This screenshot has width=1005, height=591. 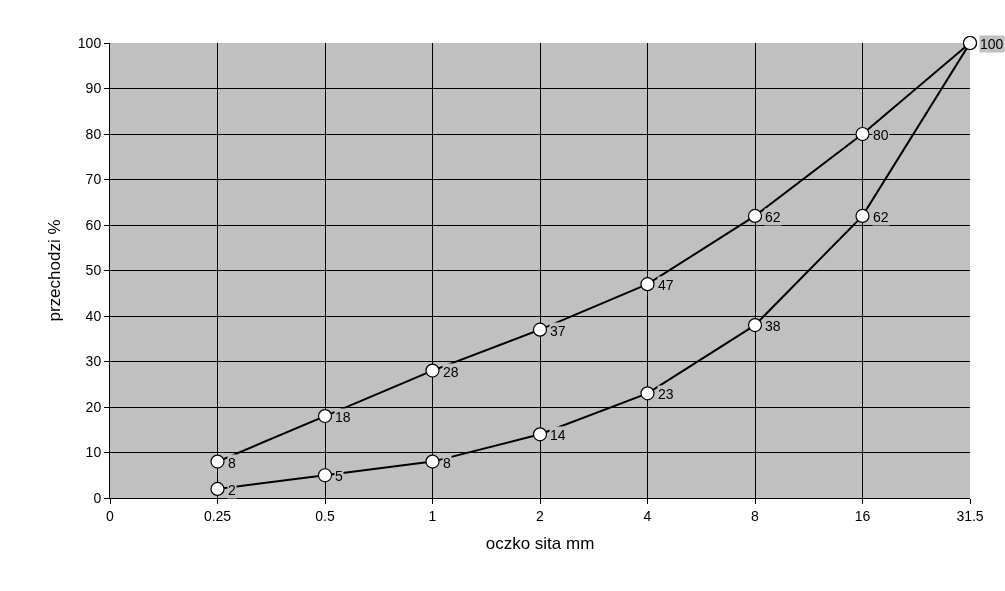 What do you see at coordinates (666, 285) in the screenshot?
I see `data-label: 47` at bounding box center [666, 285].